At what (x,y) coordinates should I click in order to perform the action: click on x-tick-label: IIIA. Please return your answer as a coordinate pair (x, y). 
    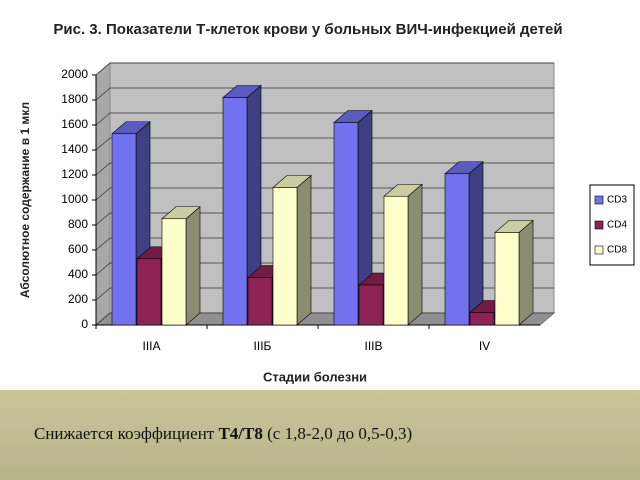
    Looking at the image, I should click on (151, 346).